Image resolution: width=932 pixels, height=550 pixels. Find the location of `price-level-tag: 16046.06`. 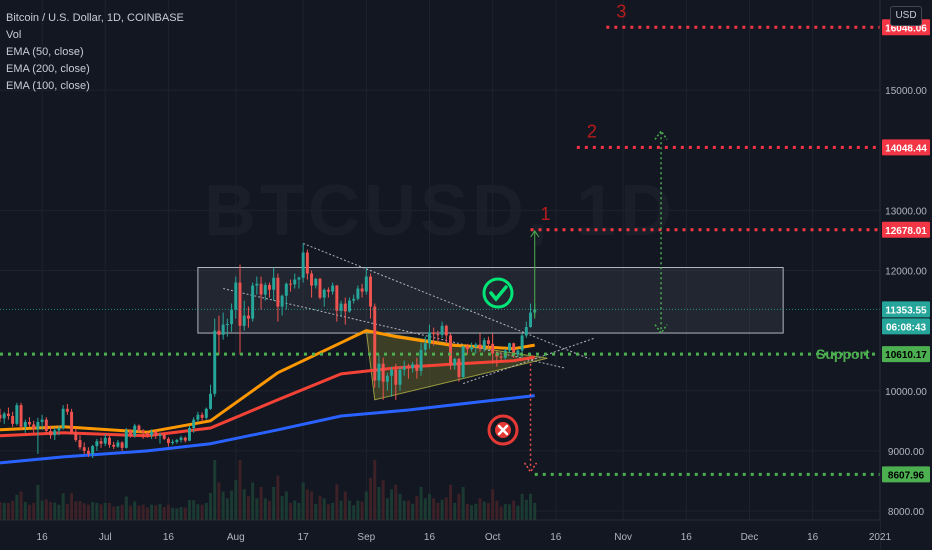

price-level-tag: 16046.06 is located at coordinates (906, 28).